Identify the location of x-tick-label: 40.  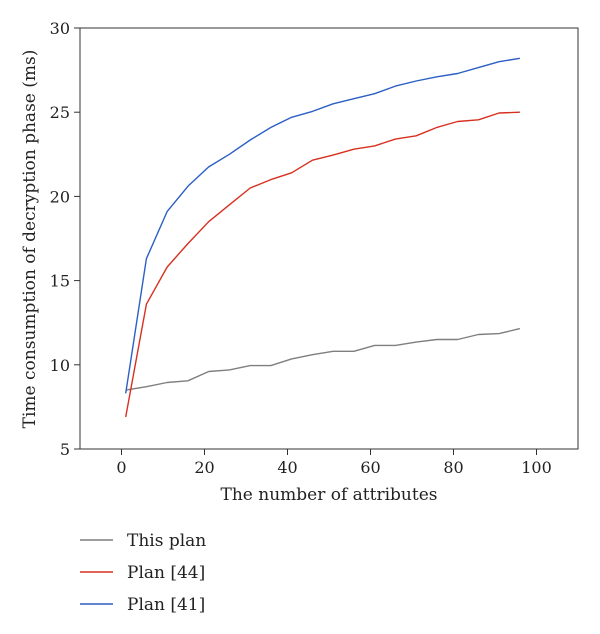
(287, 467).